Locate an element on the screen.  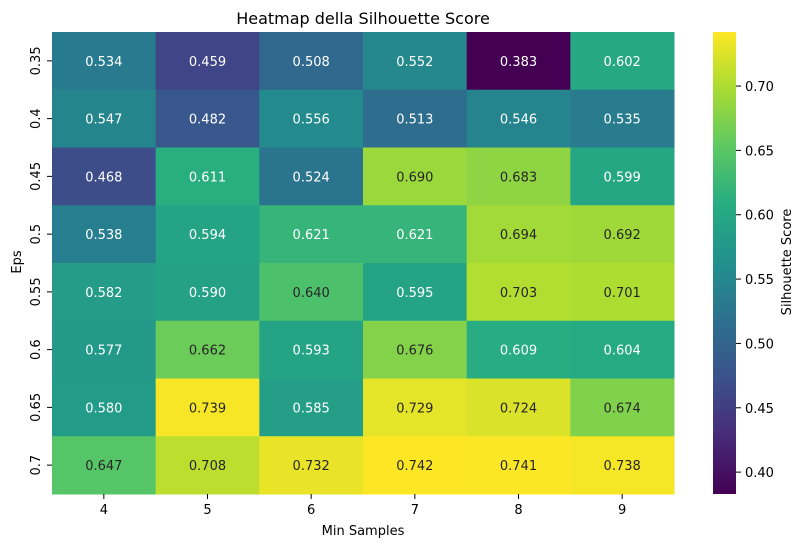
y-tick-label: 0.6 is located at coordinates (36, 349).